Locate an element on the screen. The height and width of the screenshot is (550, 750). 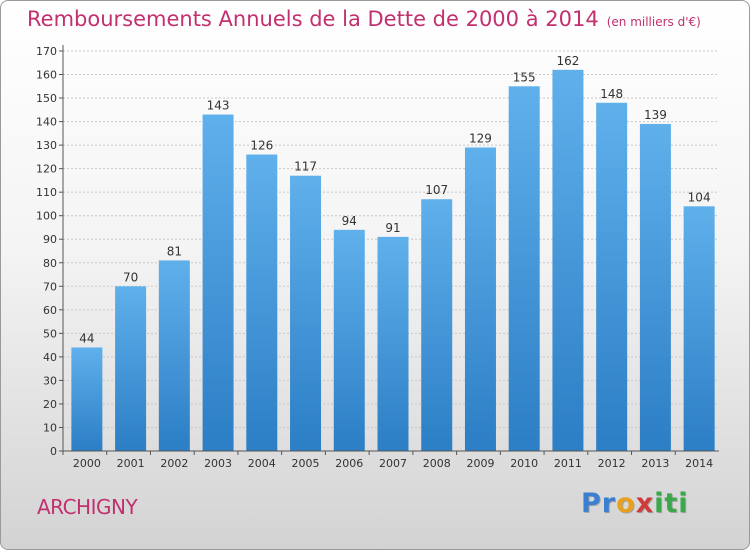
data-label-2013: 139 is located at coordinates (655, 115).